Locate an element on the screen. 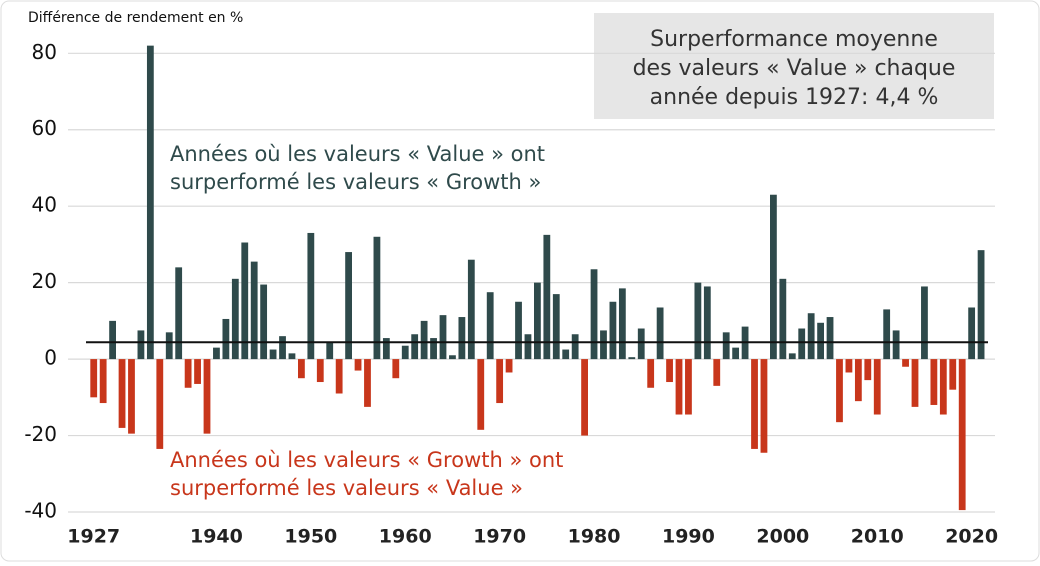 The image size is (1040, 566). x-tick-label: 2010 is located at coordinates (877, 537).